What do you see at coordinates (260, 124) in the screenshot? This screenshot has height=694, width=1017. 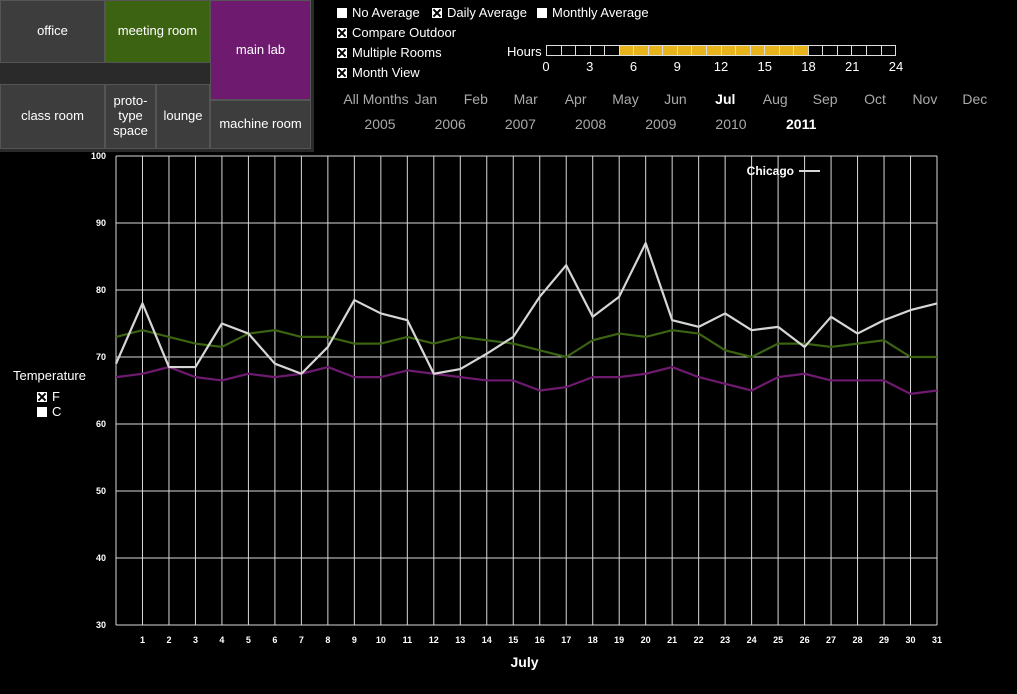 I see `room-machine-room: machine room` at bounding box center [260, 124].